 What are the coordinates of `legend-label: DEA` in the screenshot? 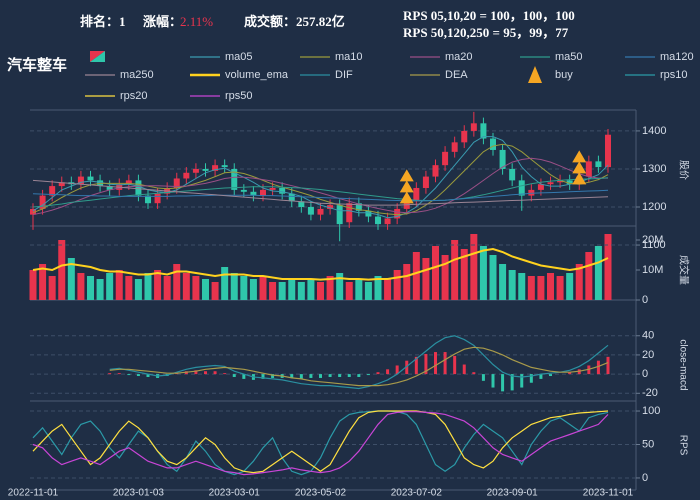 It's located at (456, 75).